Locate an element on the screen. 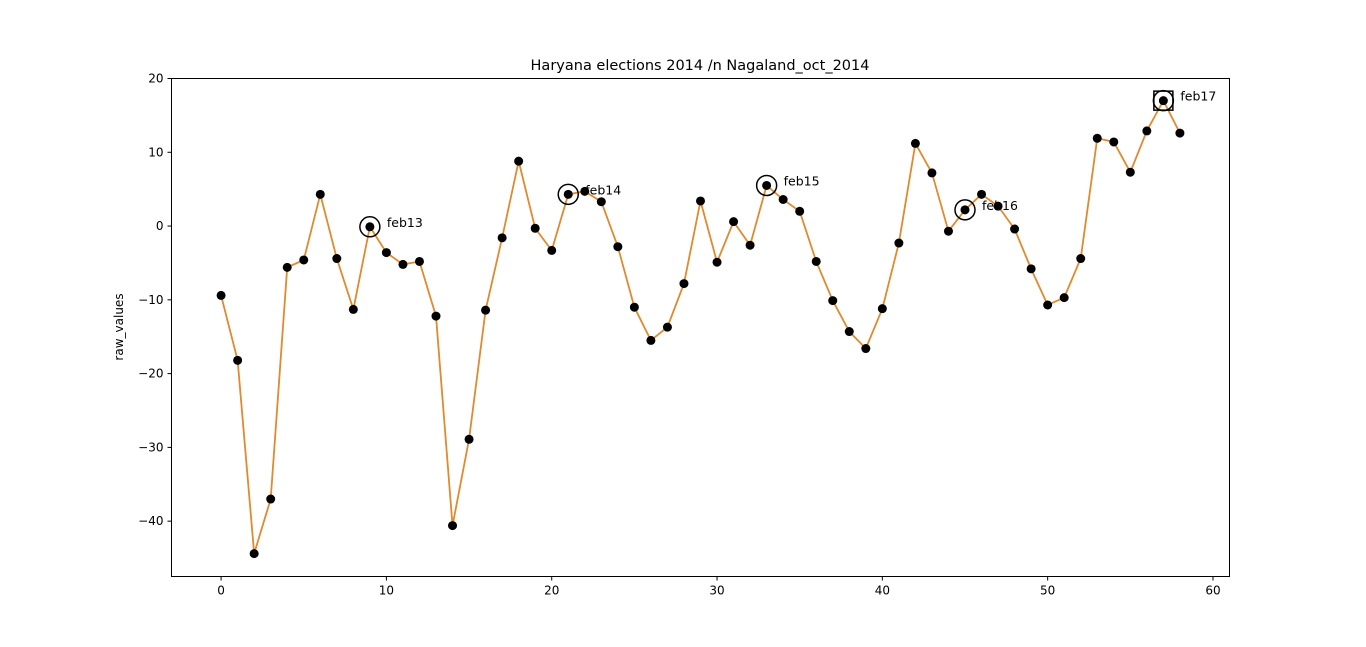 The height and width of the screenshot is (647, 1366). y-axis-label: raw_values is located at coordinates (119, 326).